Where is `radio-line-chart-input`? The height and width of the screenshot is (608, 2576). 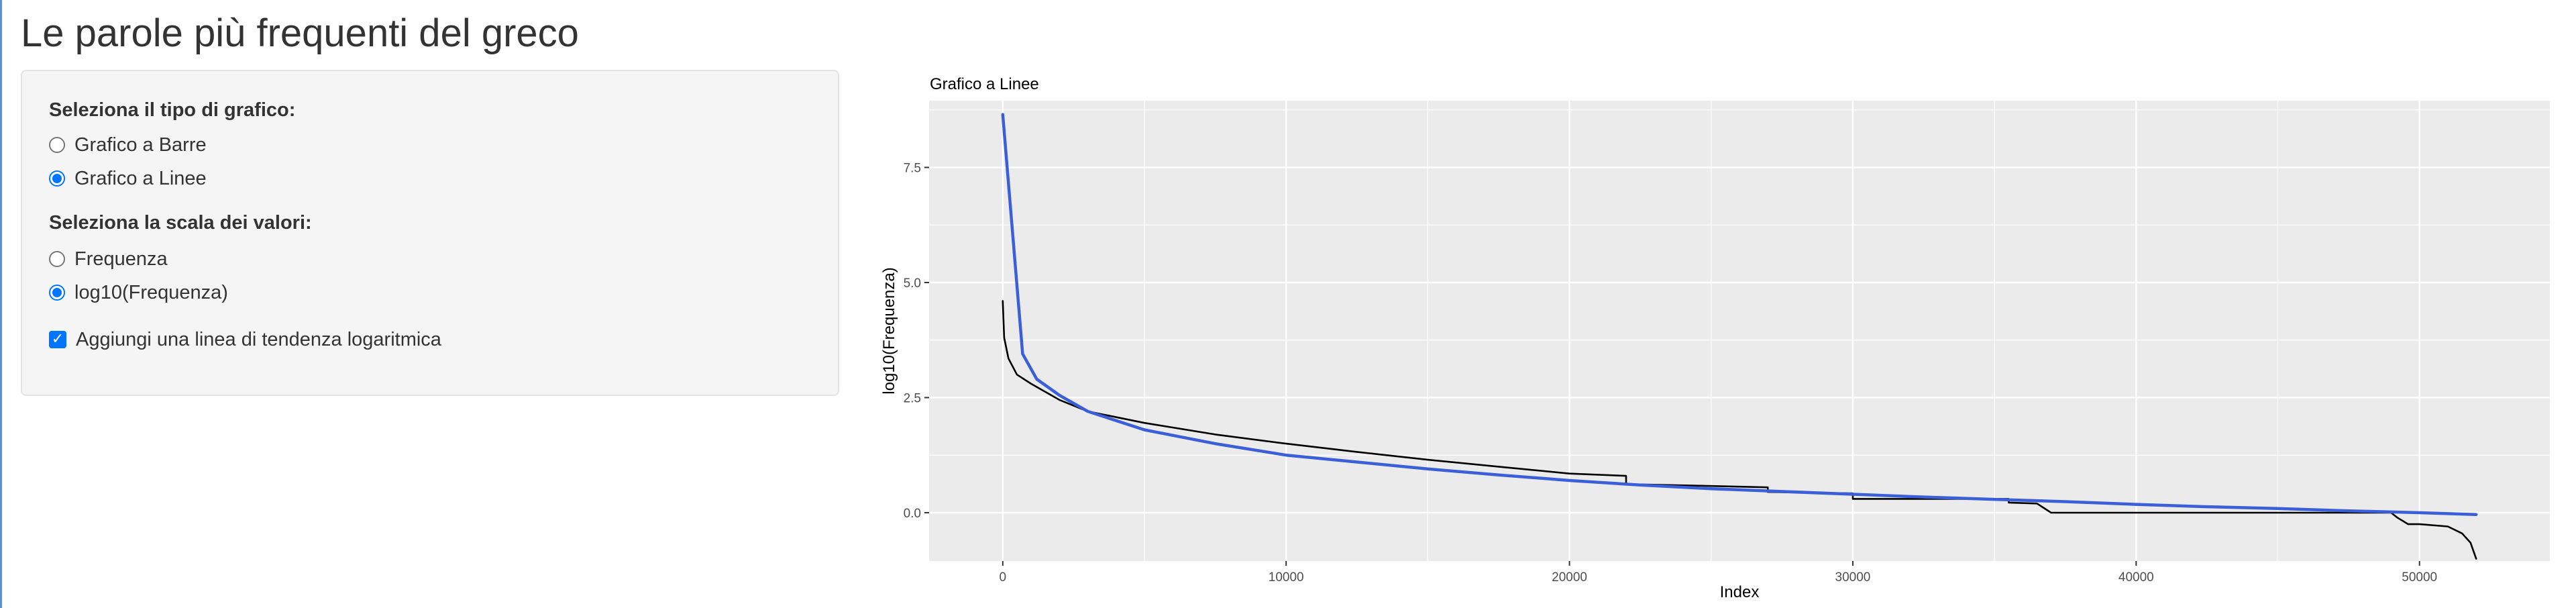 radio-line-chart-input is located at coordinates (57, 178).